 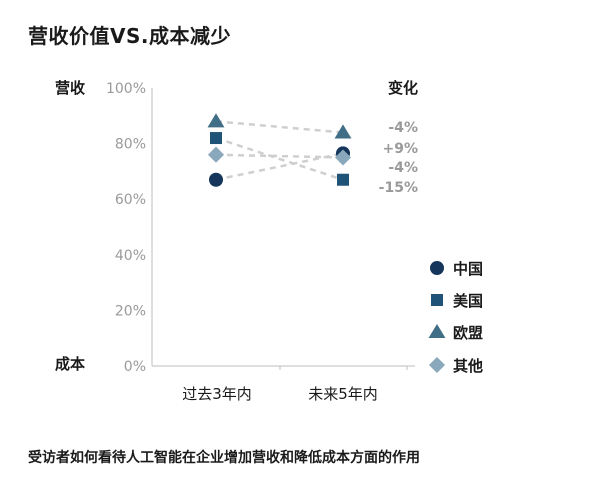 What do you see at coordinates (343, 394) in the screenshot?
I see `x-category-label: 未来5年内` at bounding box center [343, 394].